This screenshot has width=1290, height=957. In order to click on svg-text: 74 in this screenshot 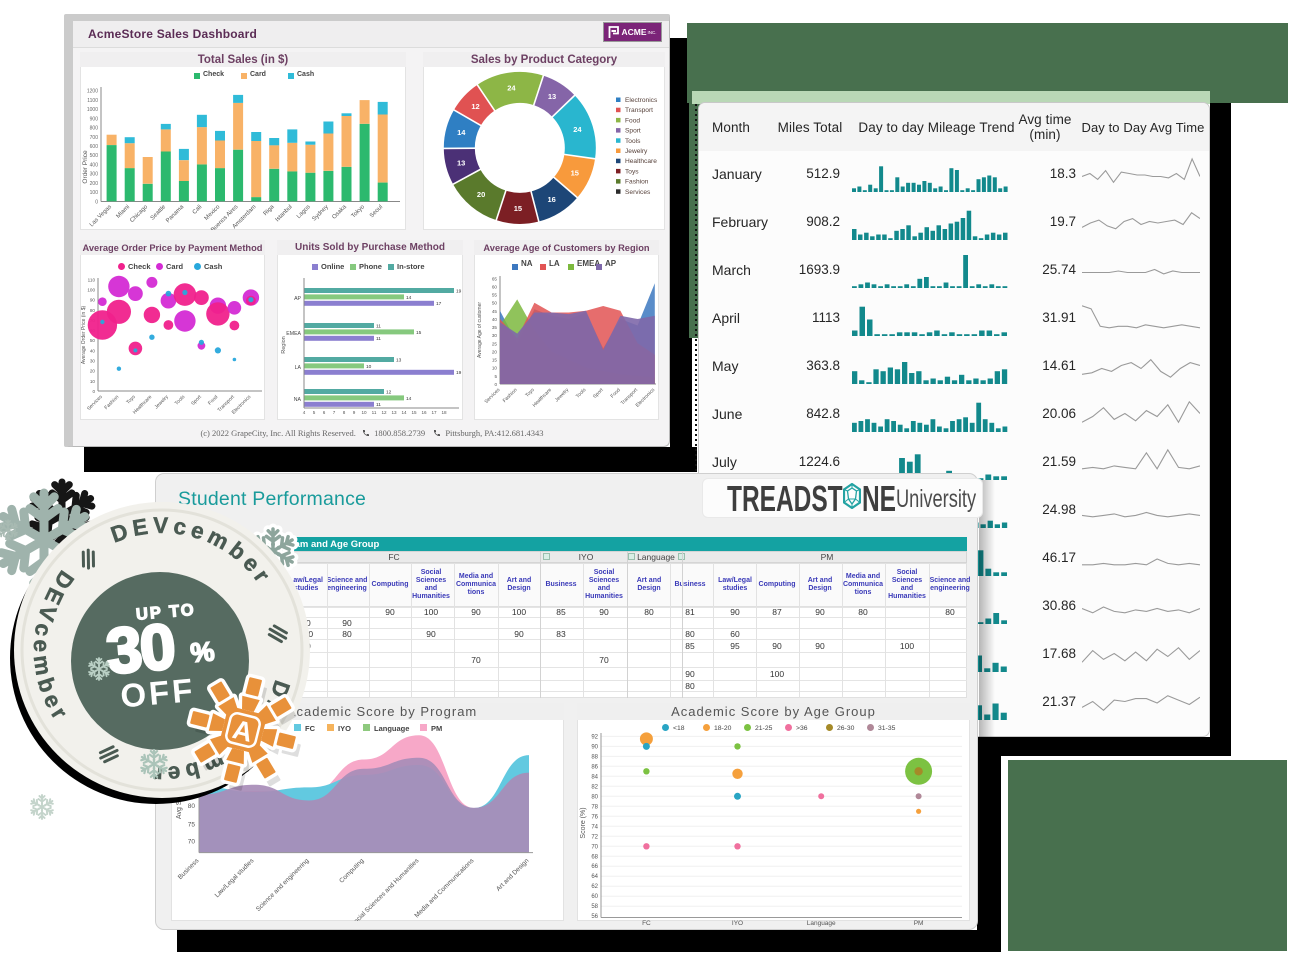, I will do `click(594, 827)`.